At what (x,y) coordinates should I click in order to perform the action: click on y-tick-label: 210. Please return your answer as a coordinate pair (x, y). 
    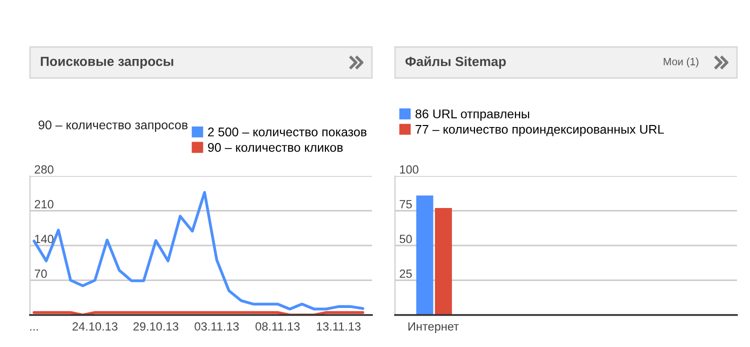
    Looking at the image, I should click on (44, 204).